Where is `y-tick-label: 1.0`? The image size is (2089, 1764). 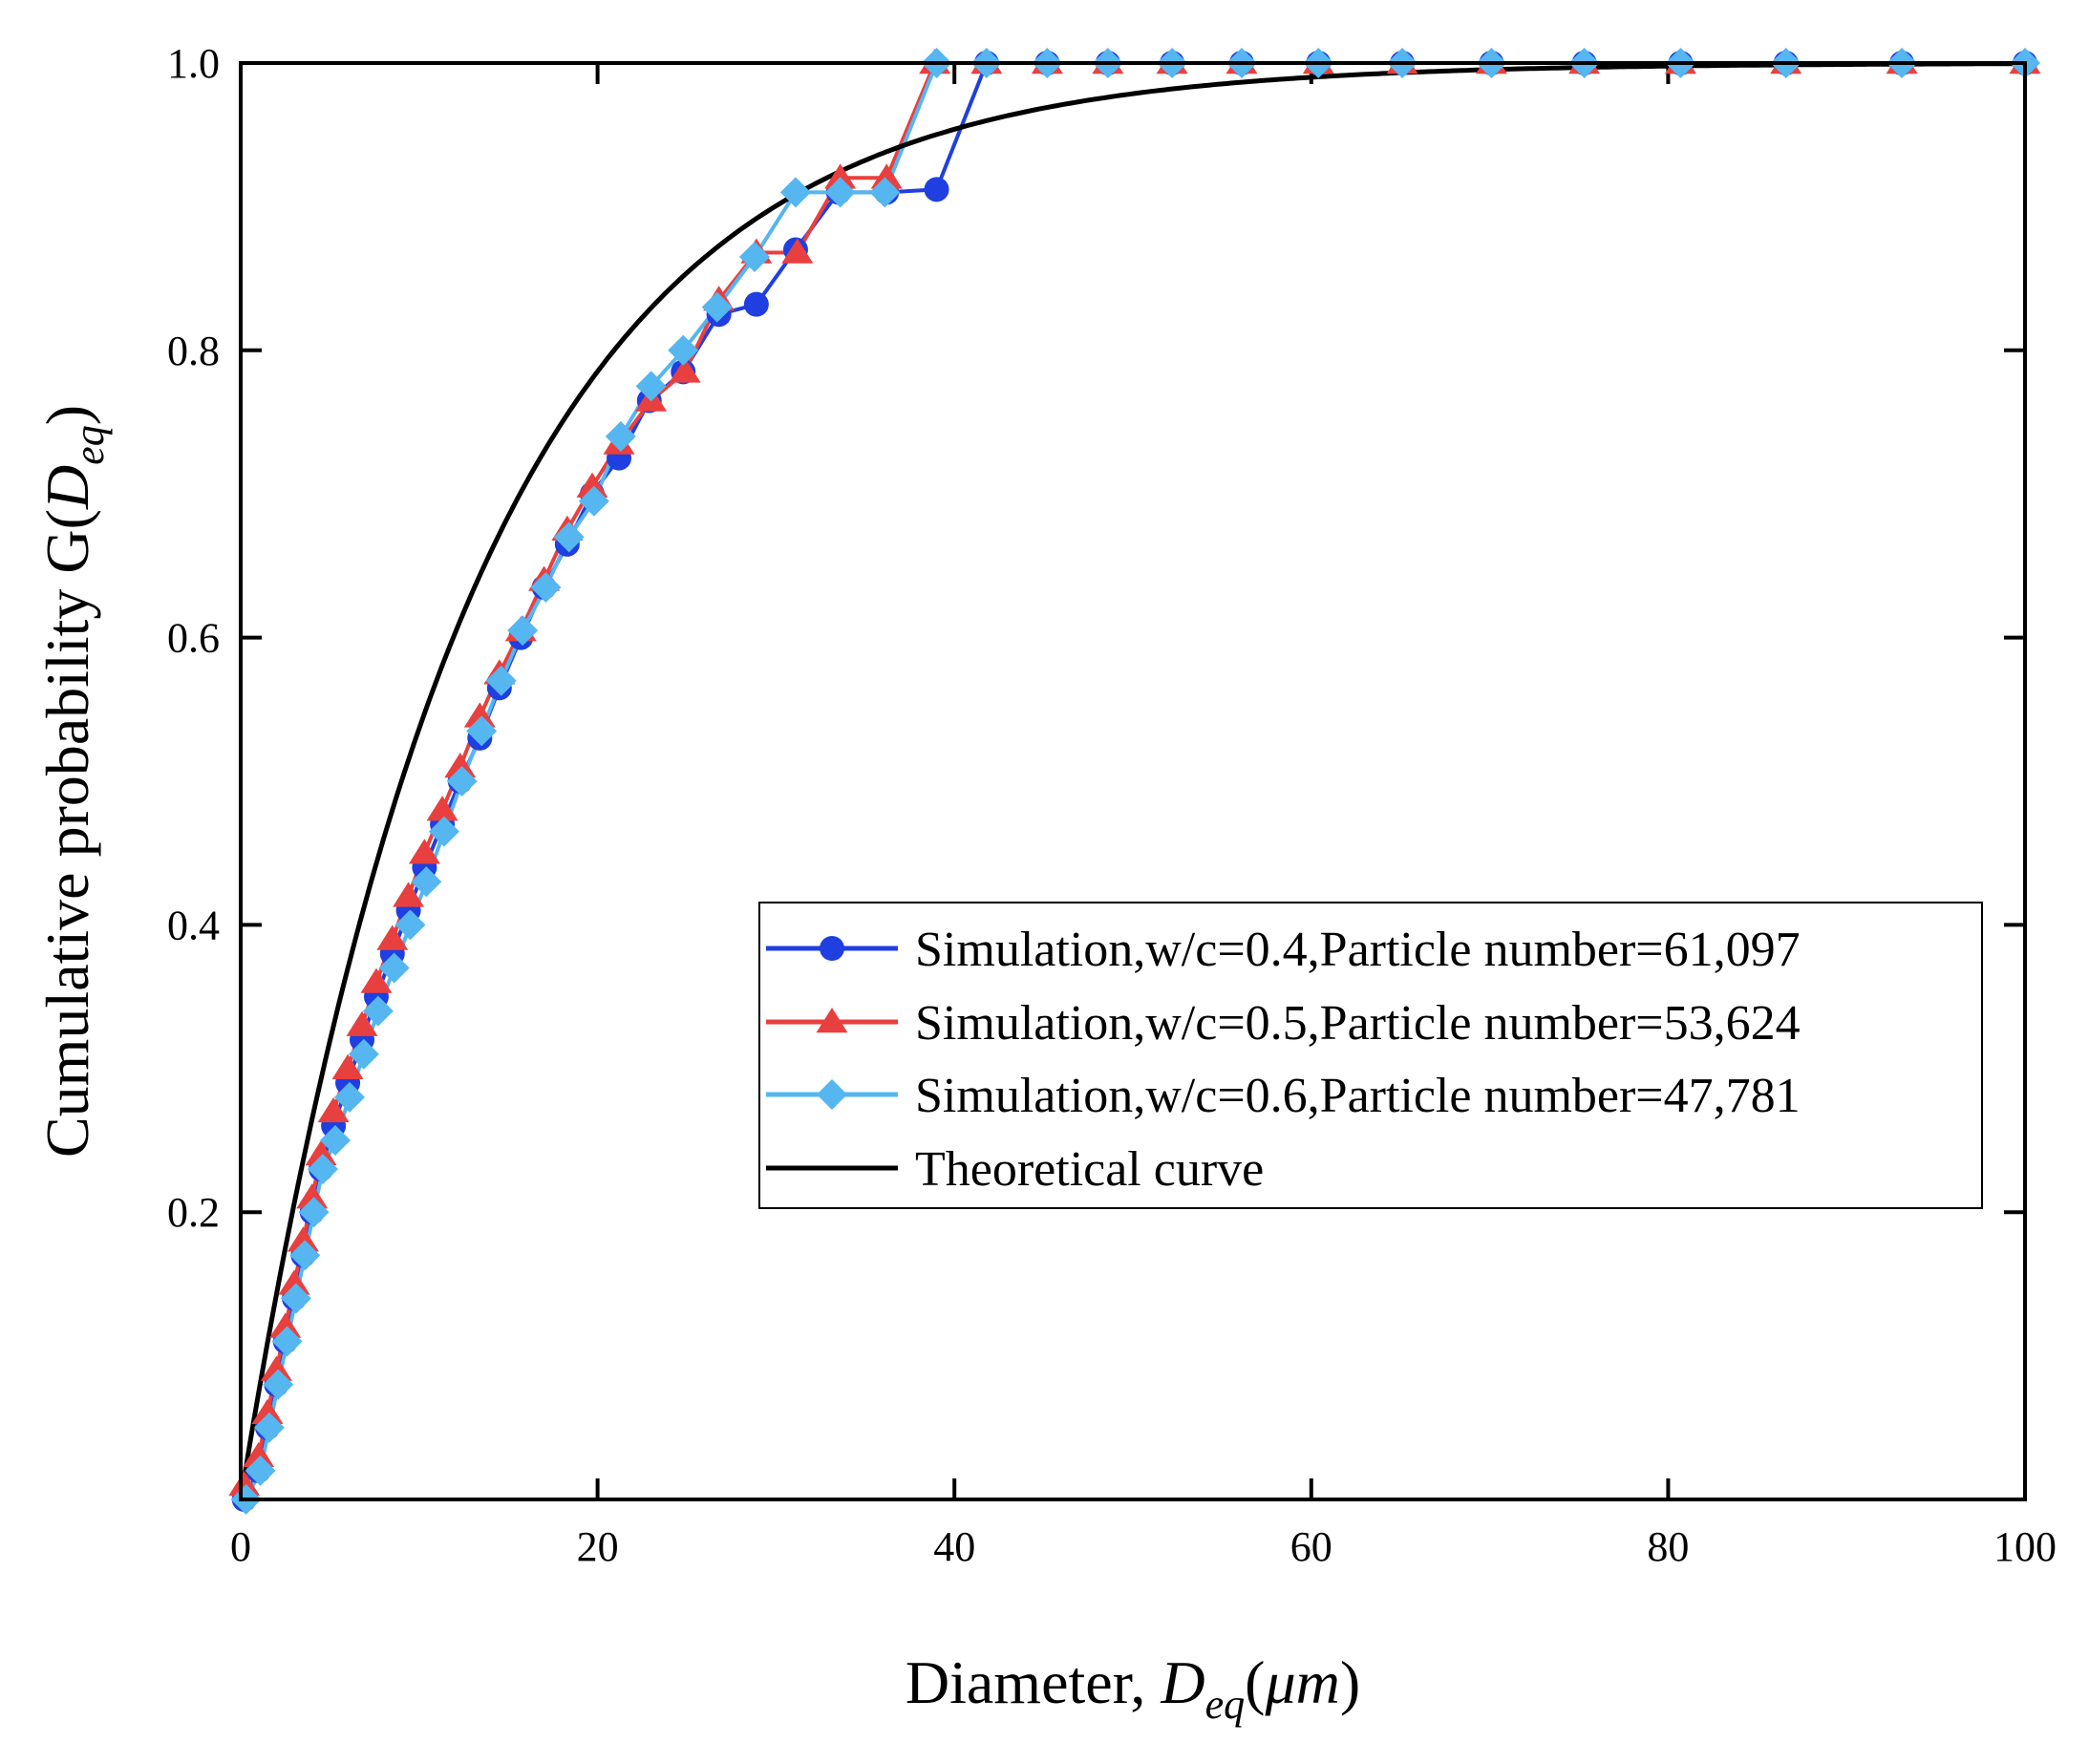
y-tick-label: 1.0 is located at coordinates (194, 63).